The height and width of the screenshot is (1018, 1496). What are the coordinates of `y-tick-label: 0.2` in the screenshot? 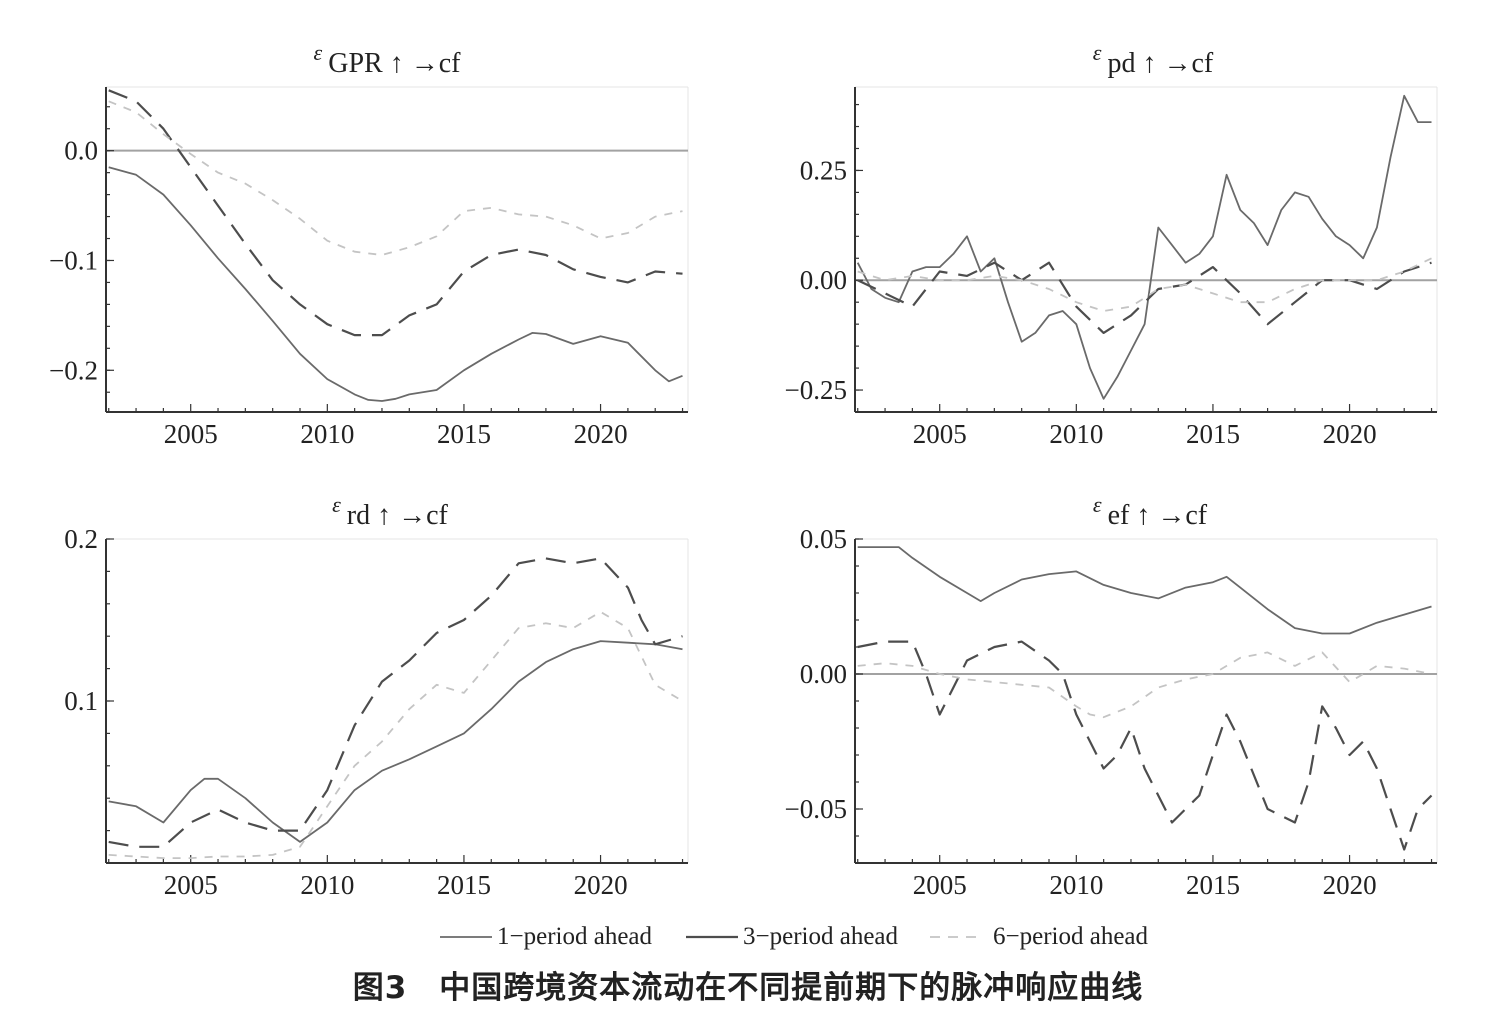 It's located at (81, 539).